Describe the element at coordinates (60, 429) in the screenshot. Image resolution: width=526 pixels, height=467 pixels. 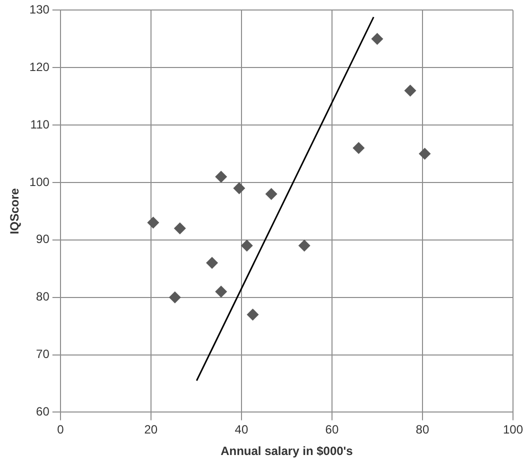
I see `x-tick-label: 0` at that location.